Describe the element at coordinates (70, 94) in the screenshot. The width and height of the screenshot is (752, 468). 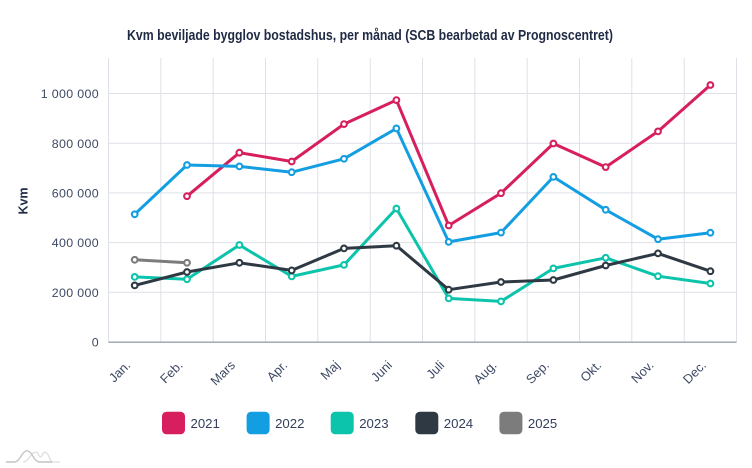
I see `svg-text: 1 000 000` at that location.